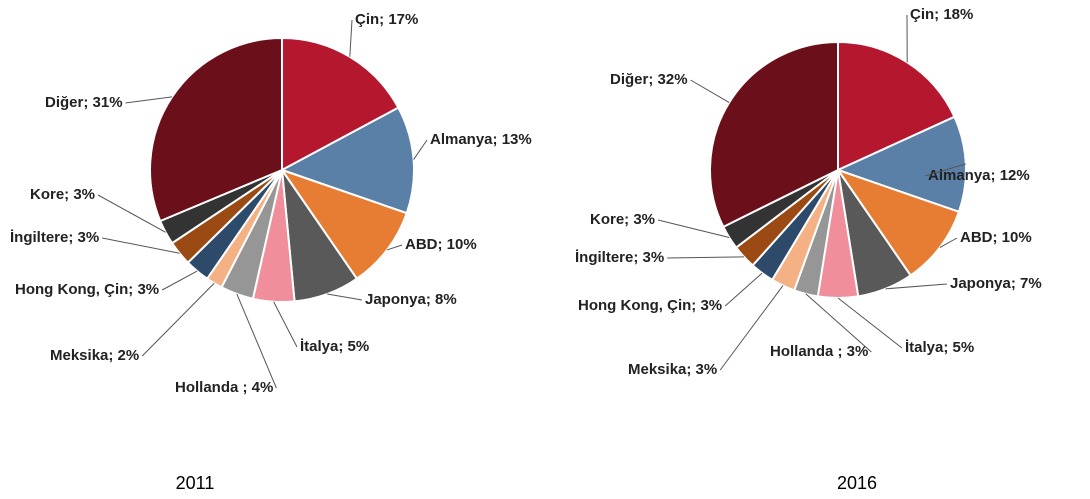 The image size is (1090, 499). Describe the element at coordinates (857, 483) in the screenshot. I see `chart-title: 2016` at that location.